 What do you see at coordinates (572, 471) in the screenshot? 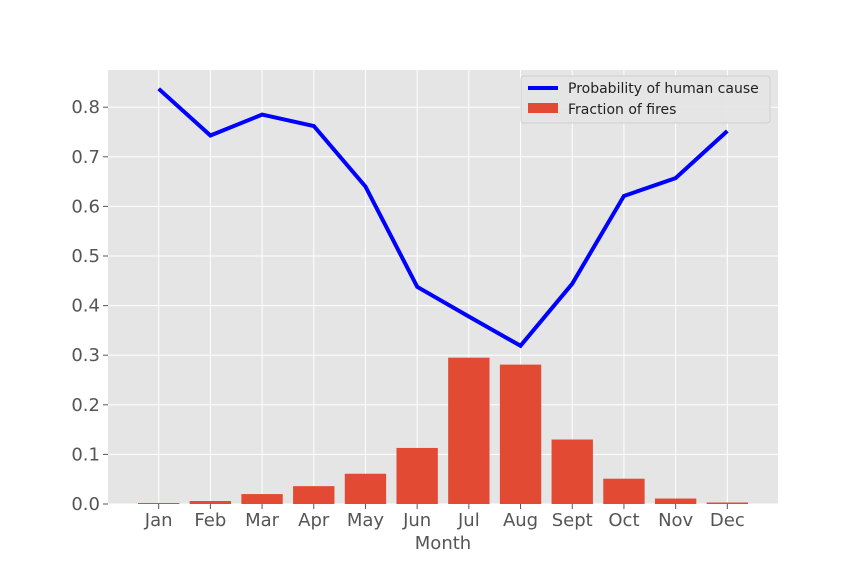
I see `bar-sept` at bounding box center [572, 471].